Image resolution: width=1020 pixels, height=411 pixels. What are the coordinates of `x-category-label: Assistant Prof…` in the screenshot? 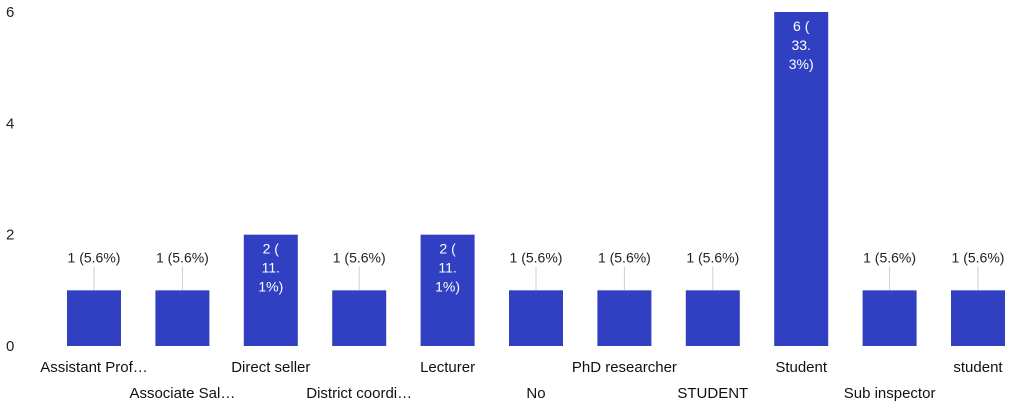 It's located at (94, 367).